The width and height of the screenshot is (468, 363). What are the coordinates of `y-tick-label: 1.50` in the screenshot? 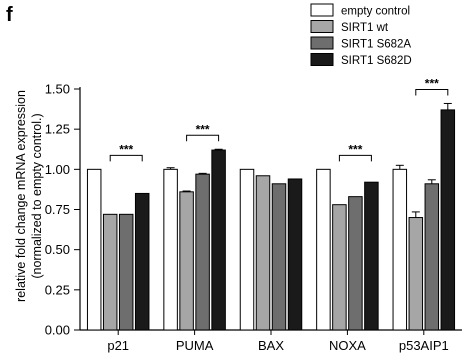 It's located at (57, 89).